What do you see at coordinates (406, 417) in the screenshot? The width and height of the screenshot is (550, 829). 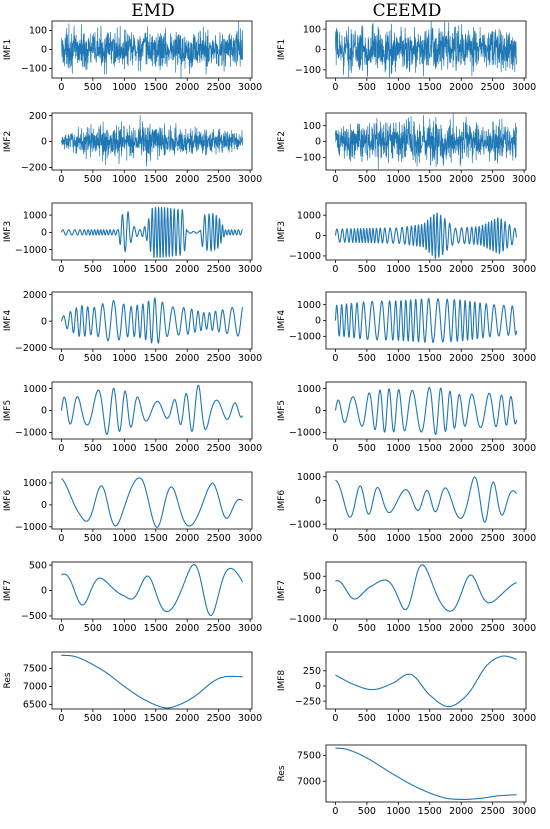 I see `subplot-ceemd-imf5: 0 500 1000 1500 2000 2500 3000 −1000 0 1000 IMF5` at bounding box center [406, 417].